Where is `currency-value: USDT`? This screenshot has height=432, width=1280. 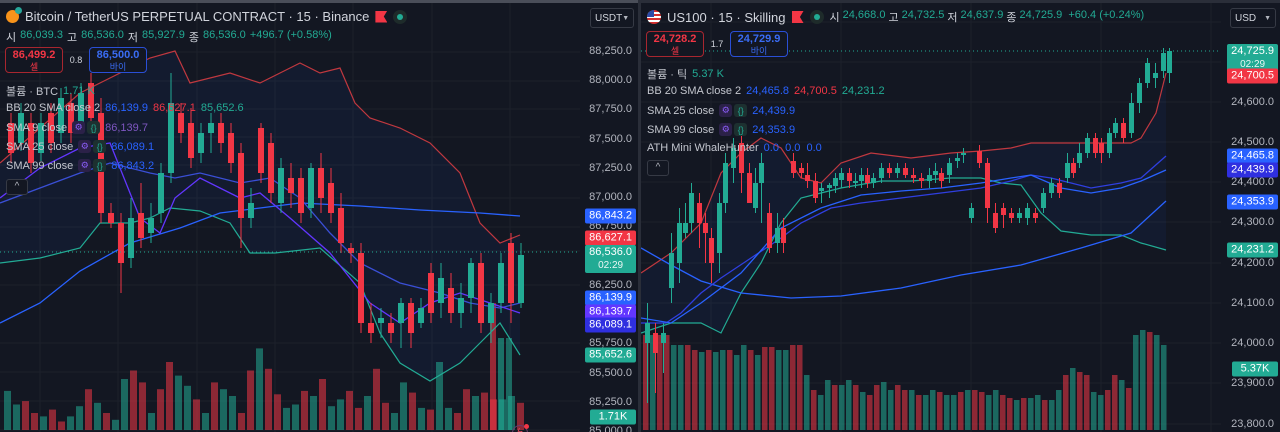 currency-value: USDT is located at coordinates (609, 18).